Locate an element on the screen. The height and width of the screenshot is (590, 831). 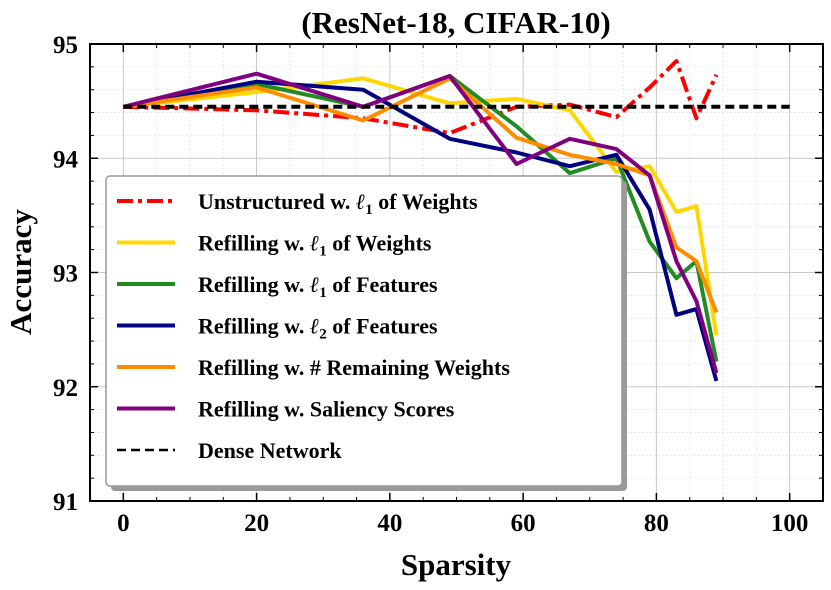
legend-label: Refilling w. ℓ1 of Features is located at coordinates (318, 286).